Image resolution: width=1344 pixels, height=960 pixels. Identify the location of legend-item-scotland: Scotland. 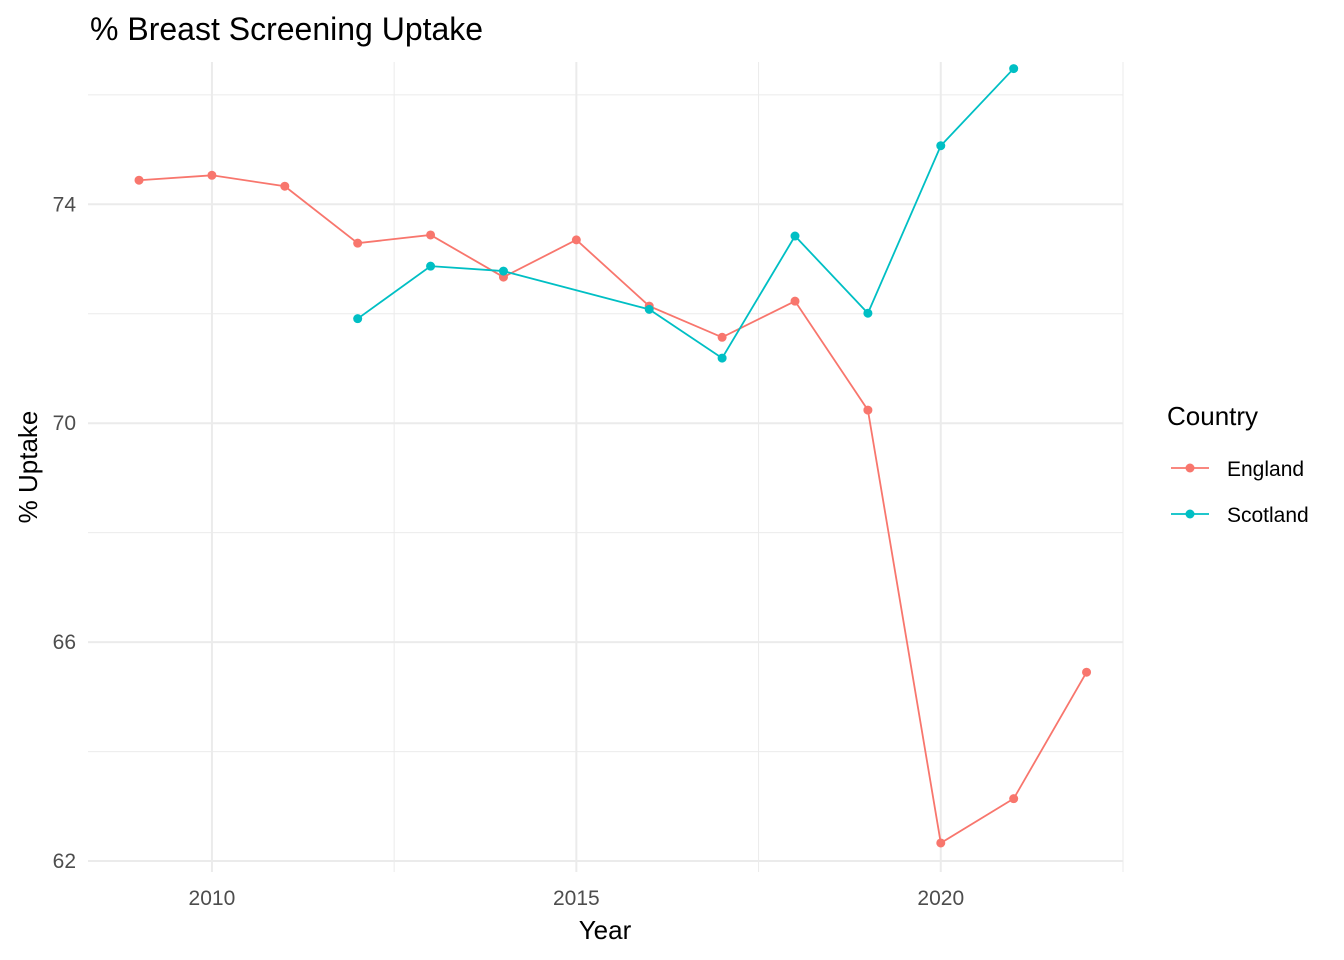
(1240, 515).